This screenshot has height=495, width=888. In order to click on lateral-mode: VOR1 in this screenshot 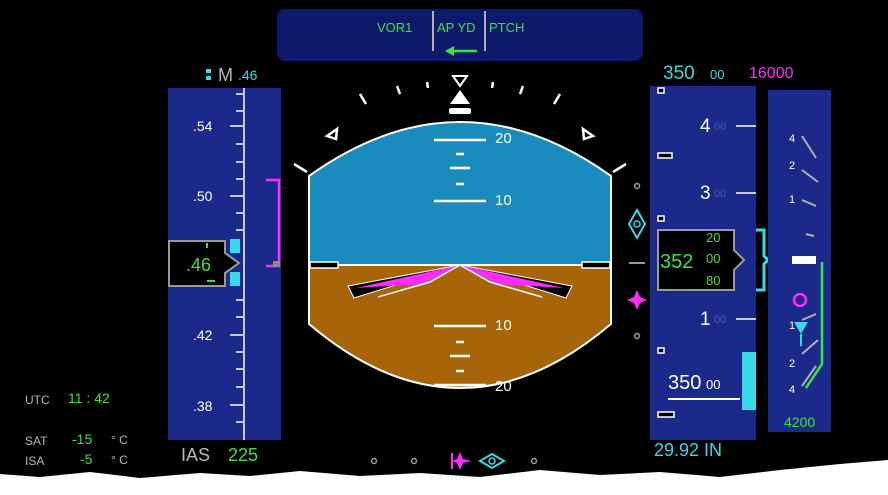, I will do `click(395, 27)`.